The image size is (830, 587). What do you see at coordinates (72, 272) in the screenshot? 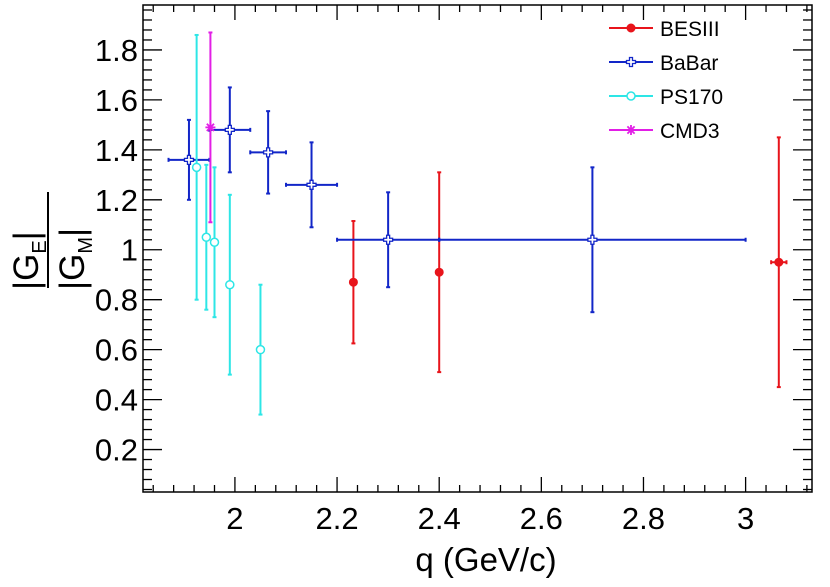
I see `y-axis-denominator-main: |G` at bounding box center [72, 272].